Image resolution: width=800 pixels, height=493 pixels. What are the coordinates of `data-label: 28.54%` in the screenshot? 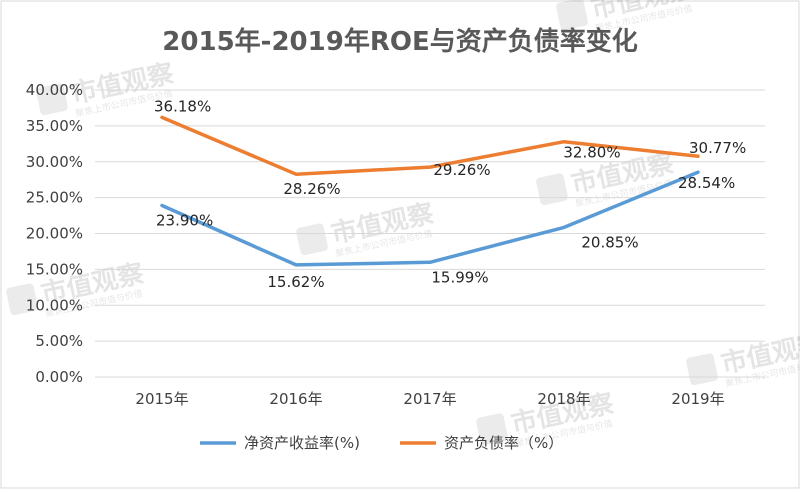 It's located at (706, 183).